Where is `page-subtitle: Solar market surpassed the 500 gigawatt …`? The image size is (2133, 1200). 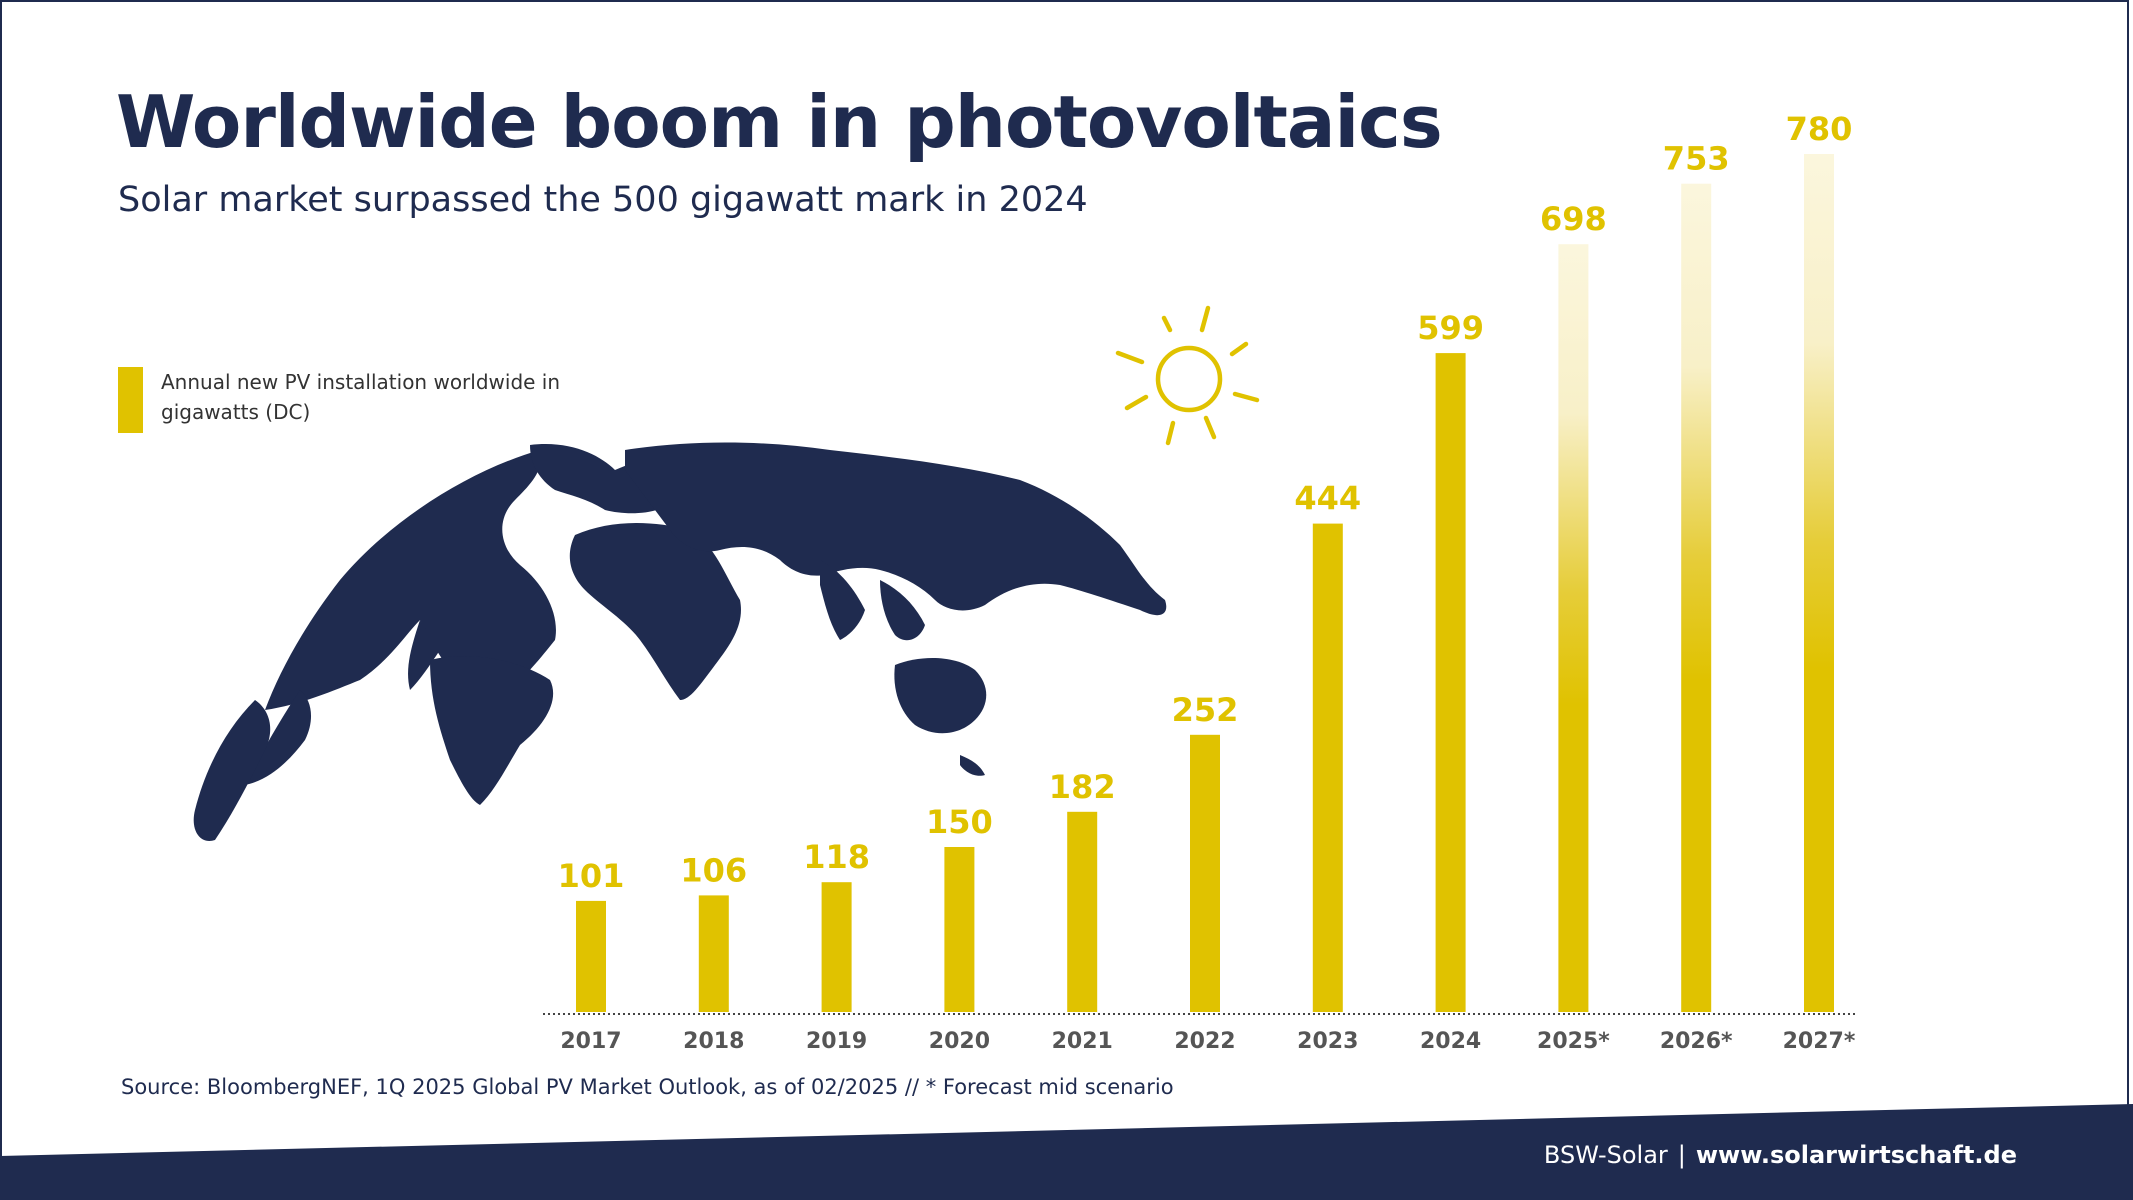 page-subtitle: Solar market surpassed the 500 gigawatt … is located at coordinates (603, 200).